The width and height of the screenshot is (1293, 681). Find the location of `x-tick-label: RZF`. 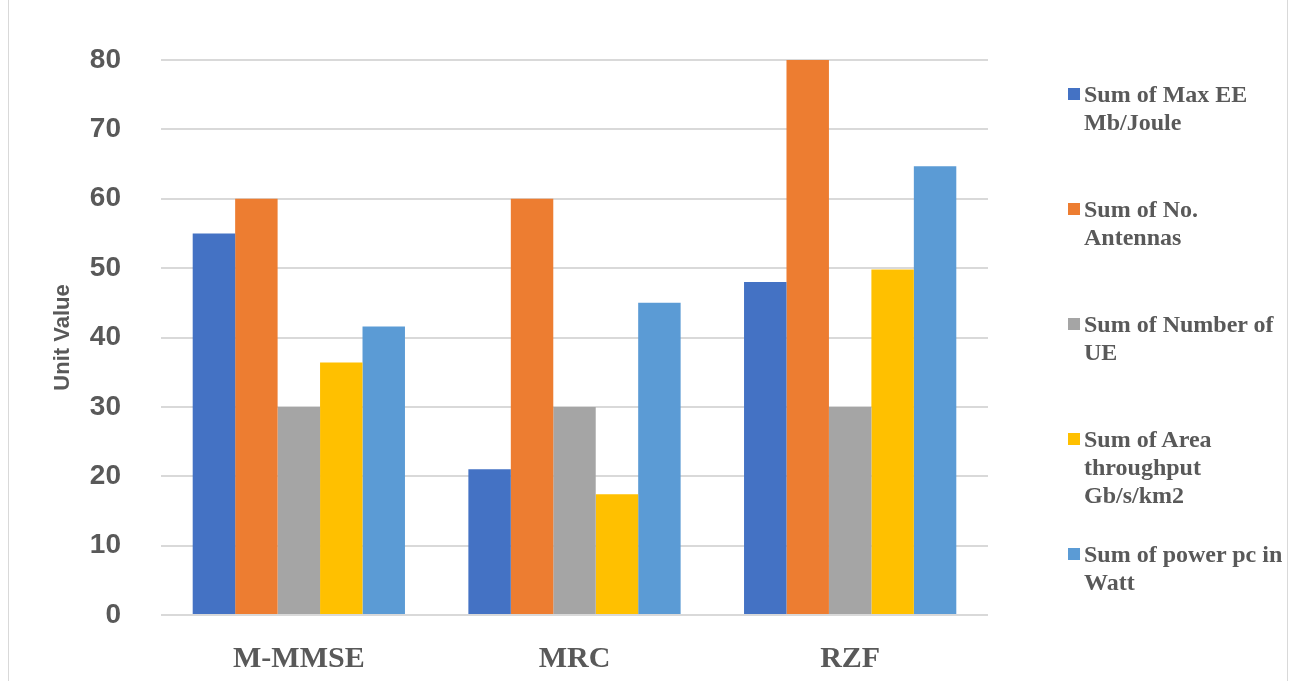

x-tick-label: RZF is located at coordinates (850, 656).